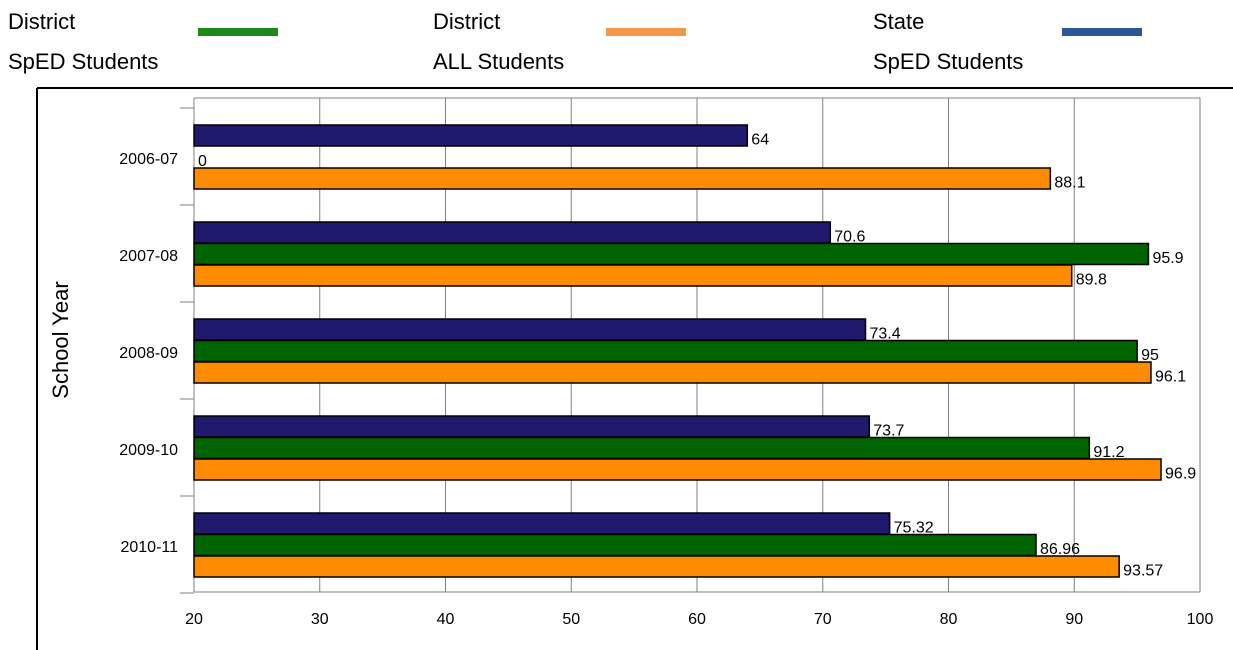 The image size is (1233, 650). What do you see at coordinates (1143, 571) in the screenshot?
I see `data-label: 93.57` at bounding box center [1143, 571].